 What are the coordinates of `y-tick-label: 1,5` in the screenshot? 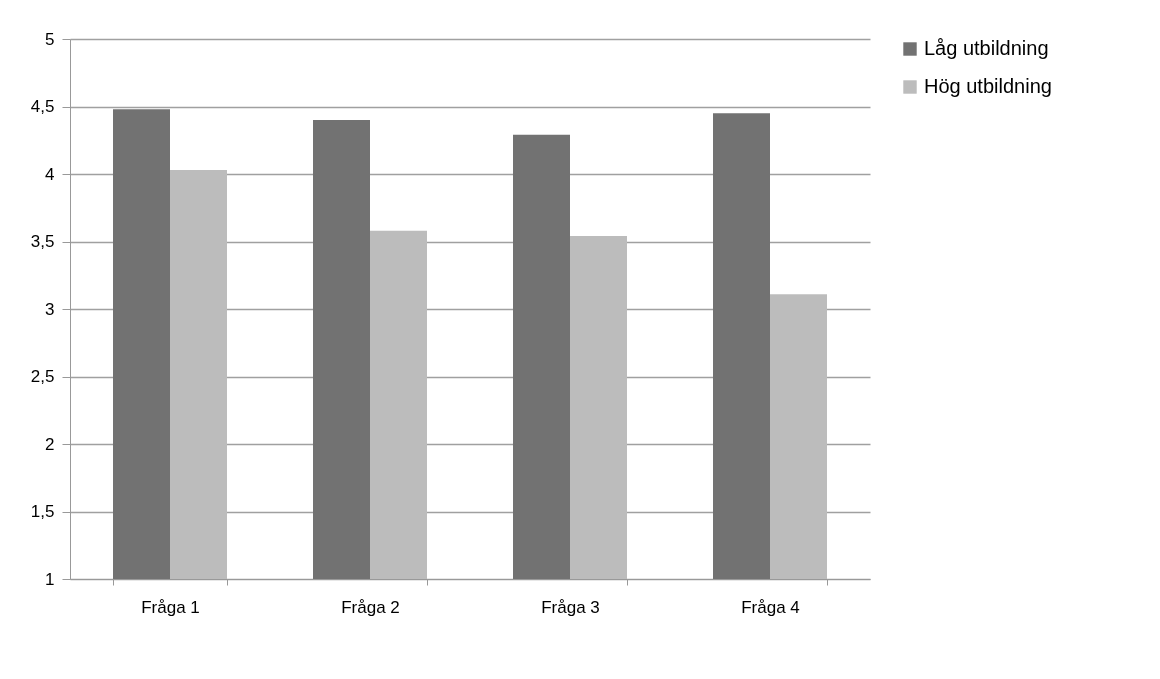 It's located at (42, 511).